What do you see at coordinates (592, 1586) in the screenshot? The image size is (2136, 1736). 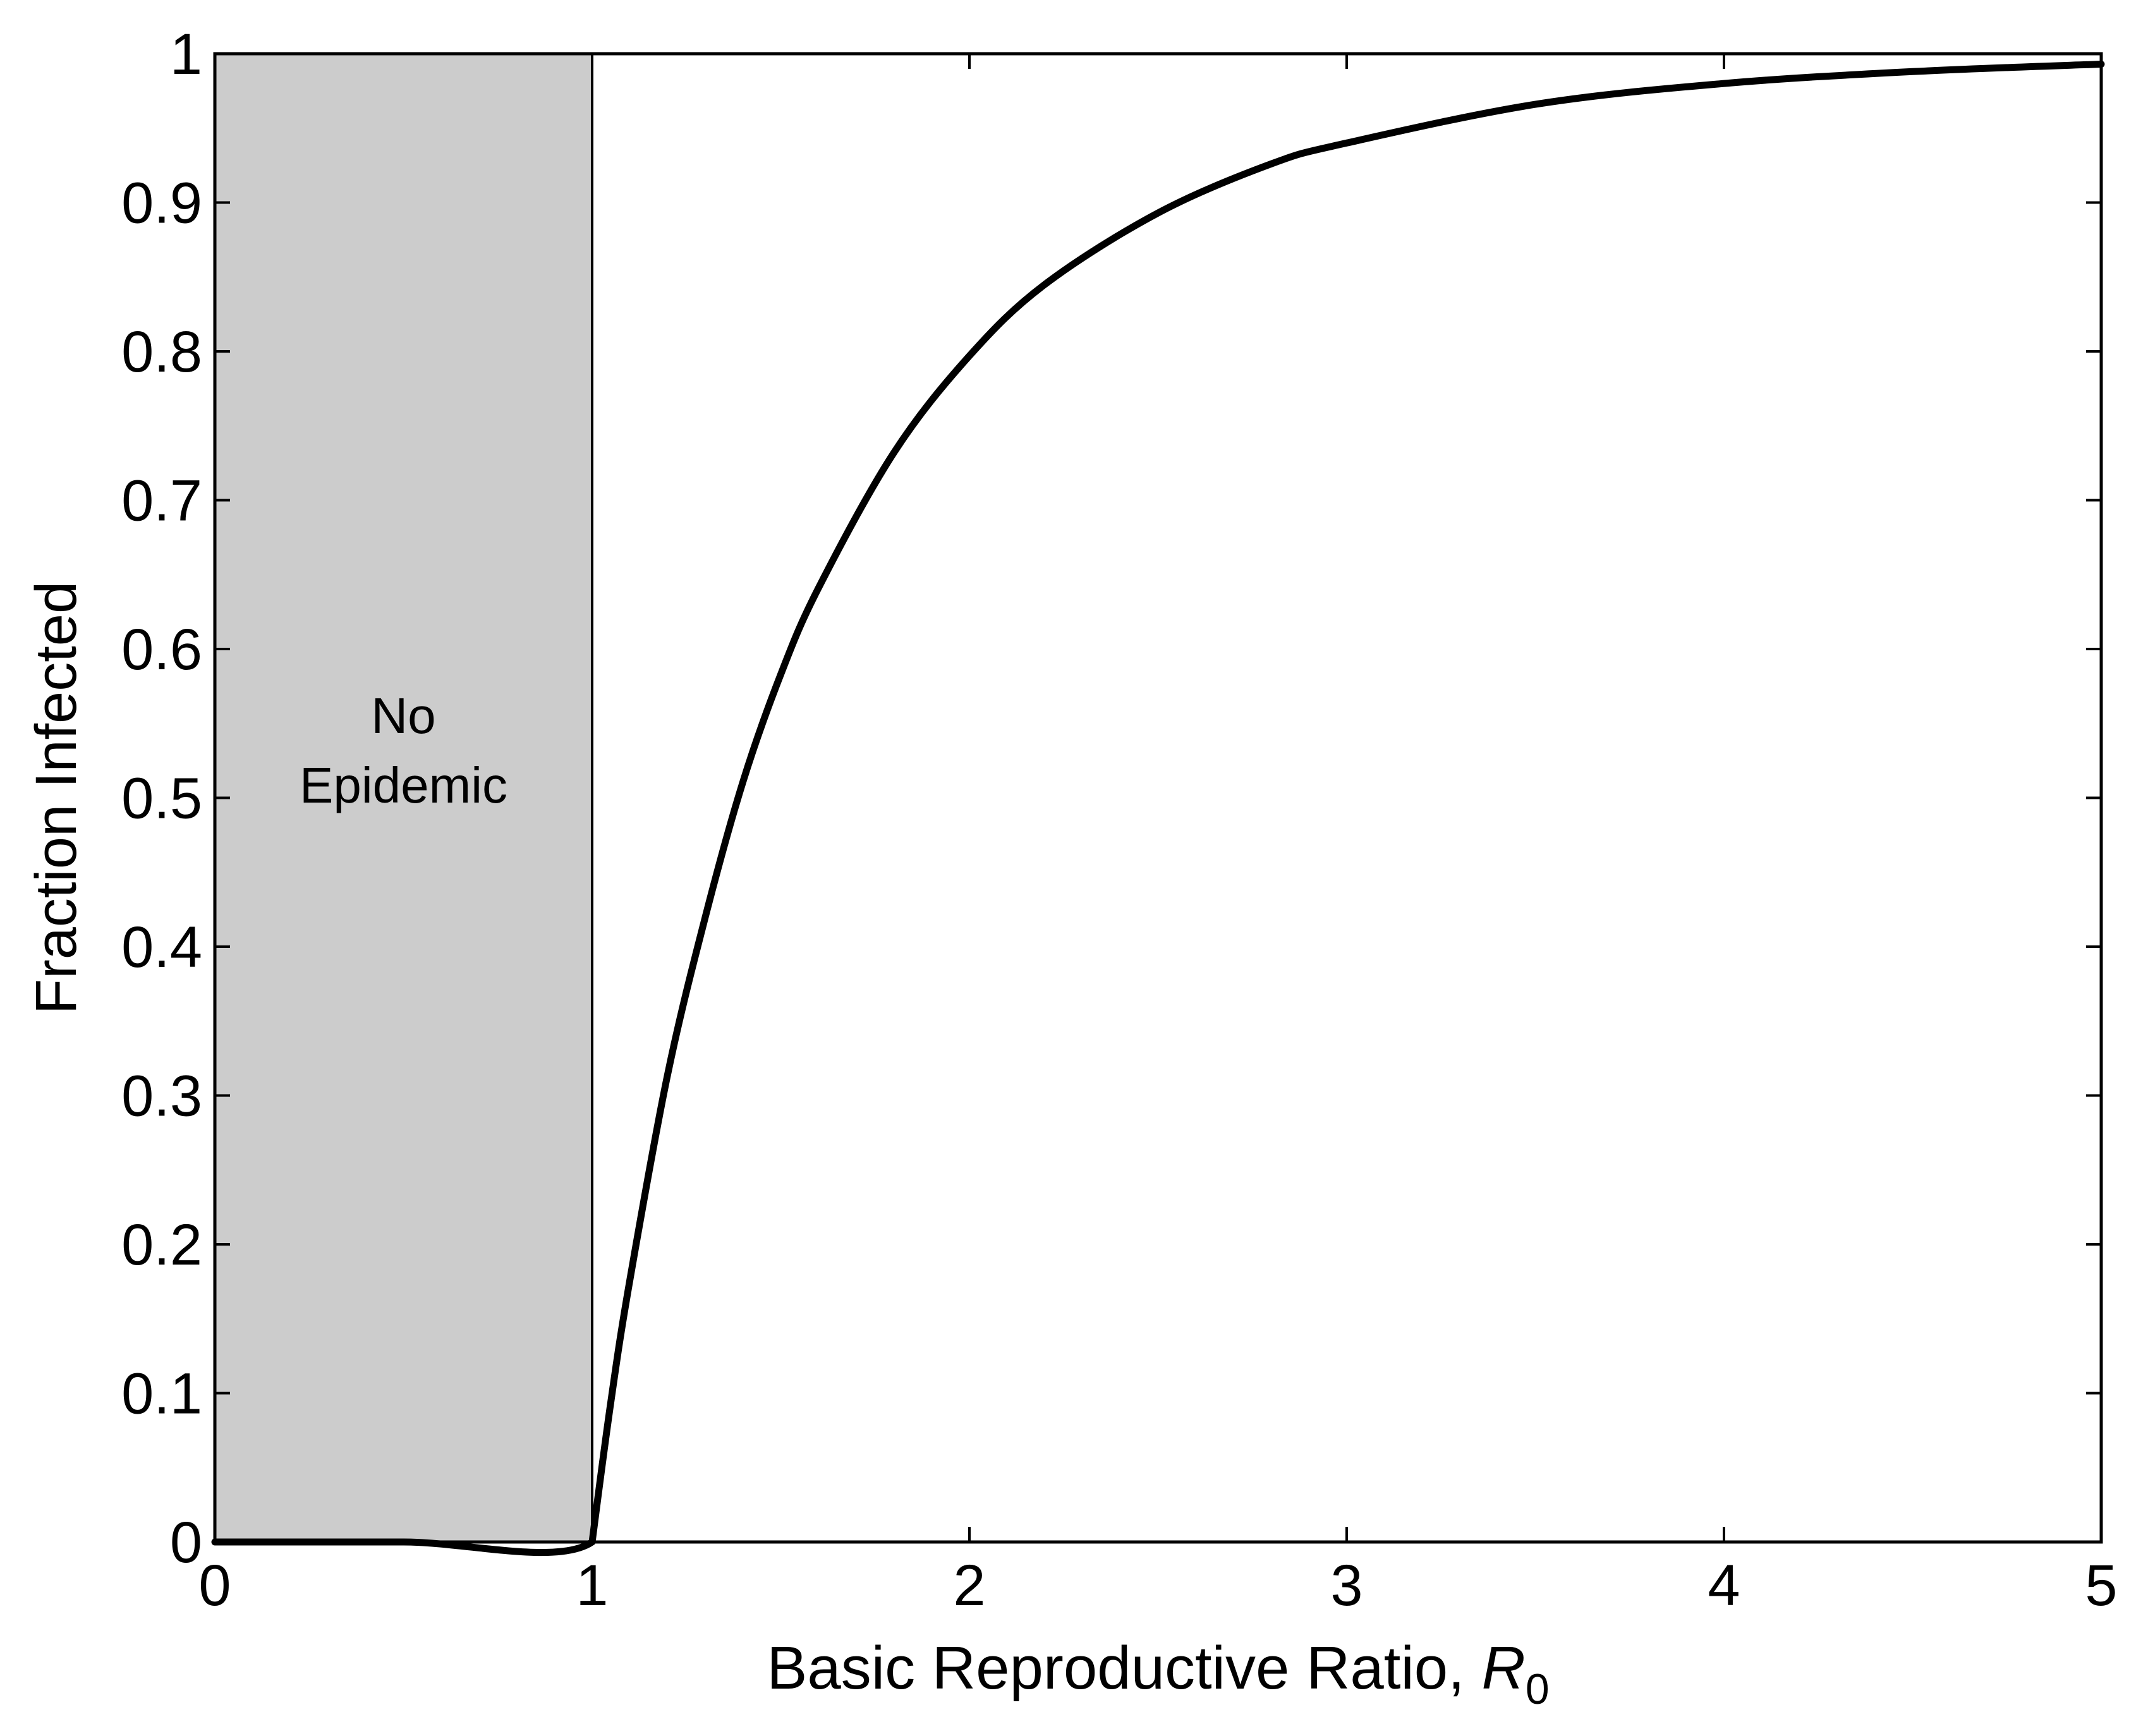 I see `x-tick-label: 1` at bounding box center [592, 1586].